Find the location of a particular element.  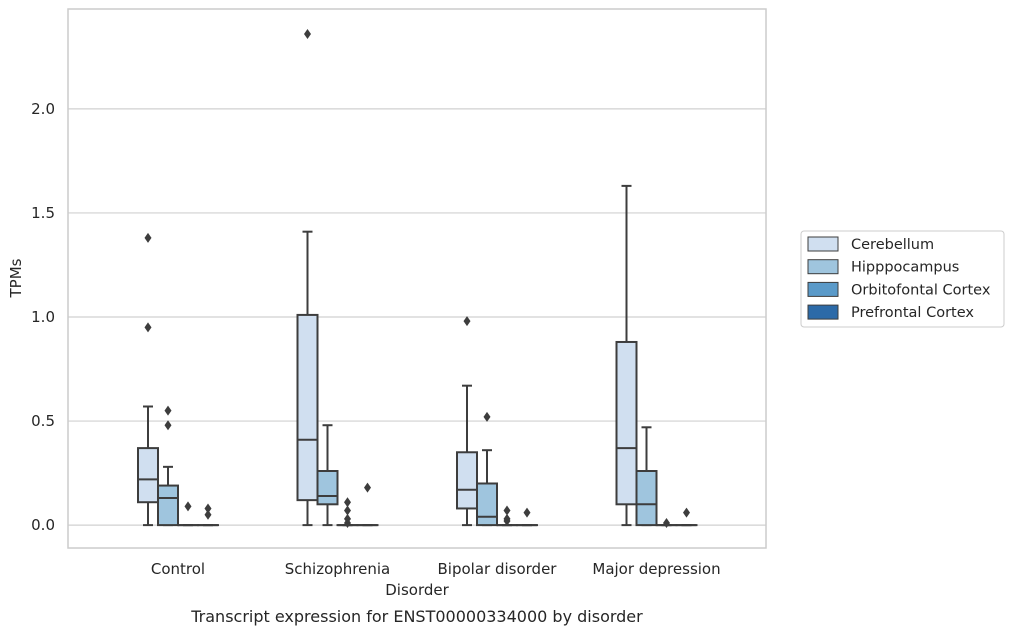

legend-label: Cerebellum is located at coordinates (892, 245).